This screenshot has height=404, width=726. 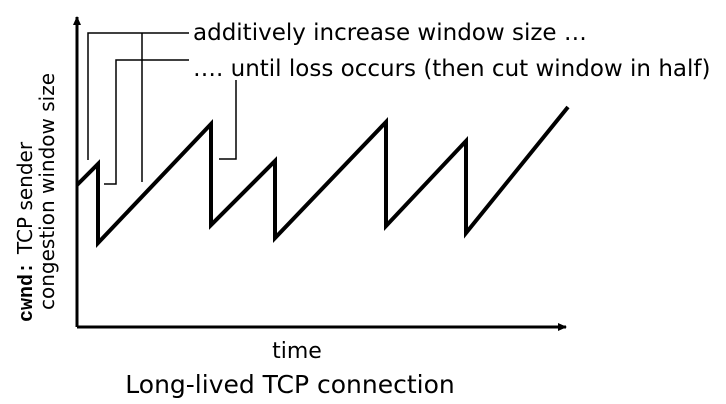 I want to click on diagram-caption: Long-lived TCP connection, so click(x=289, y=384).